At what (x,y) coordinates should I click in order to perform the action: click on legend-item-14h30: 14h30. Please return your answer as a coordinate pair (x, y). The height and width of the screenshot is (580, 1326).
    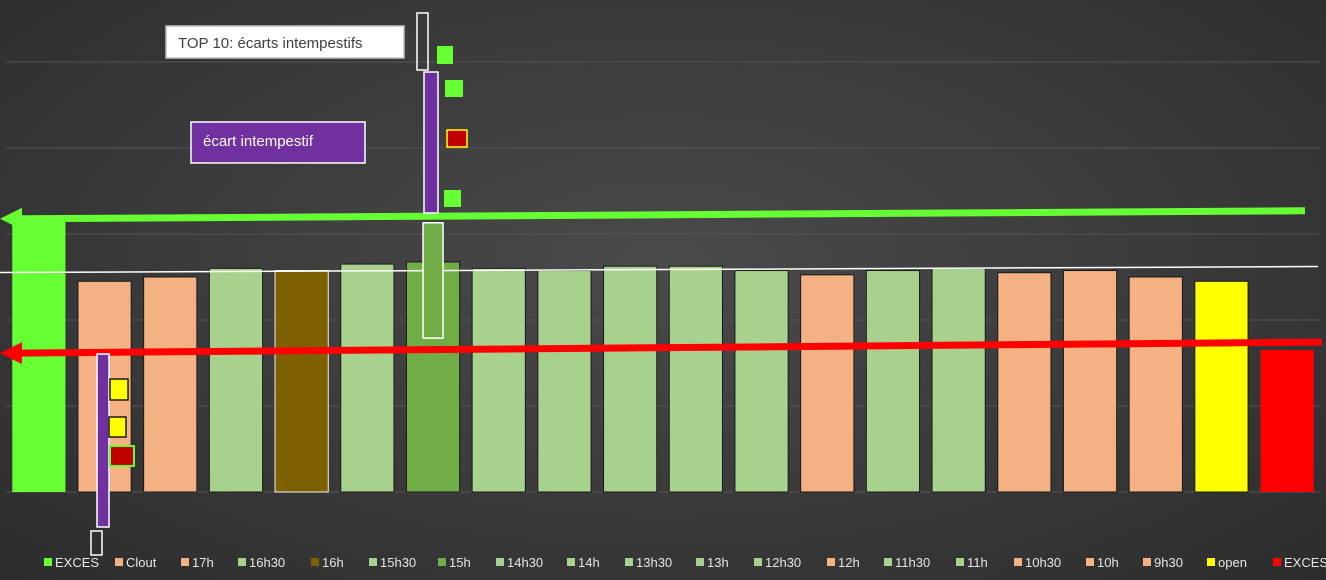
    Looking at the image, I should click on (519, 562).